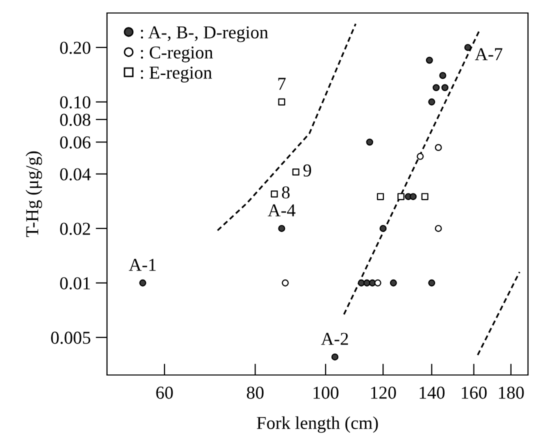 This screenshot has height=439, width=537. What do you see at coordinates (488, 54) in the screenshot?
I see `annotation: A-7` at bounding box center [488, 54].